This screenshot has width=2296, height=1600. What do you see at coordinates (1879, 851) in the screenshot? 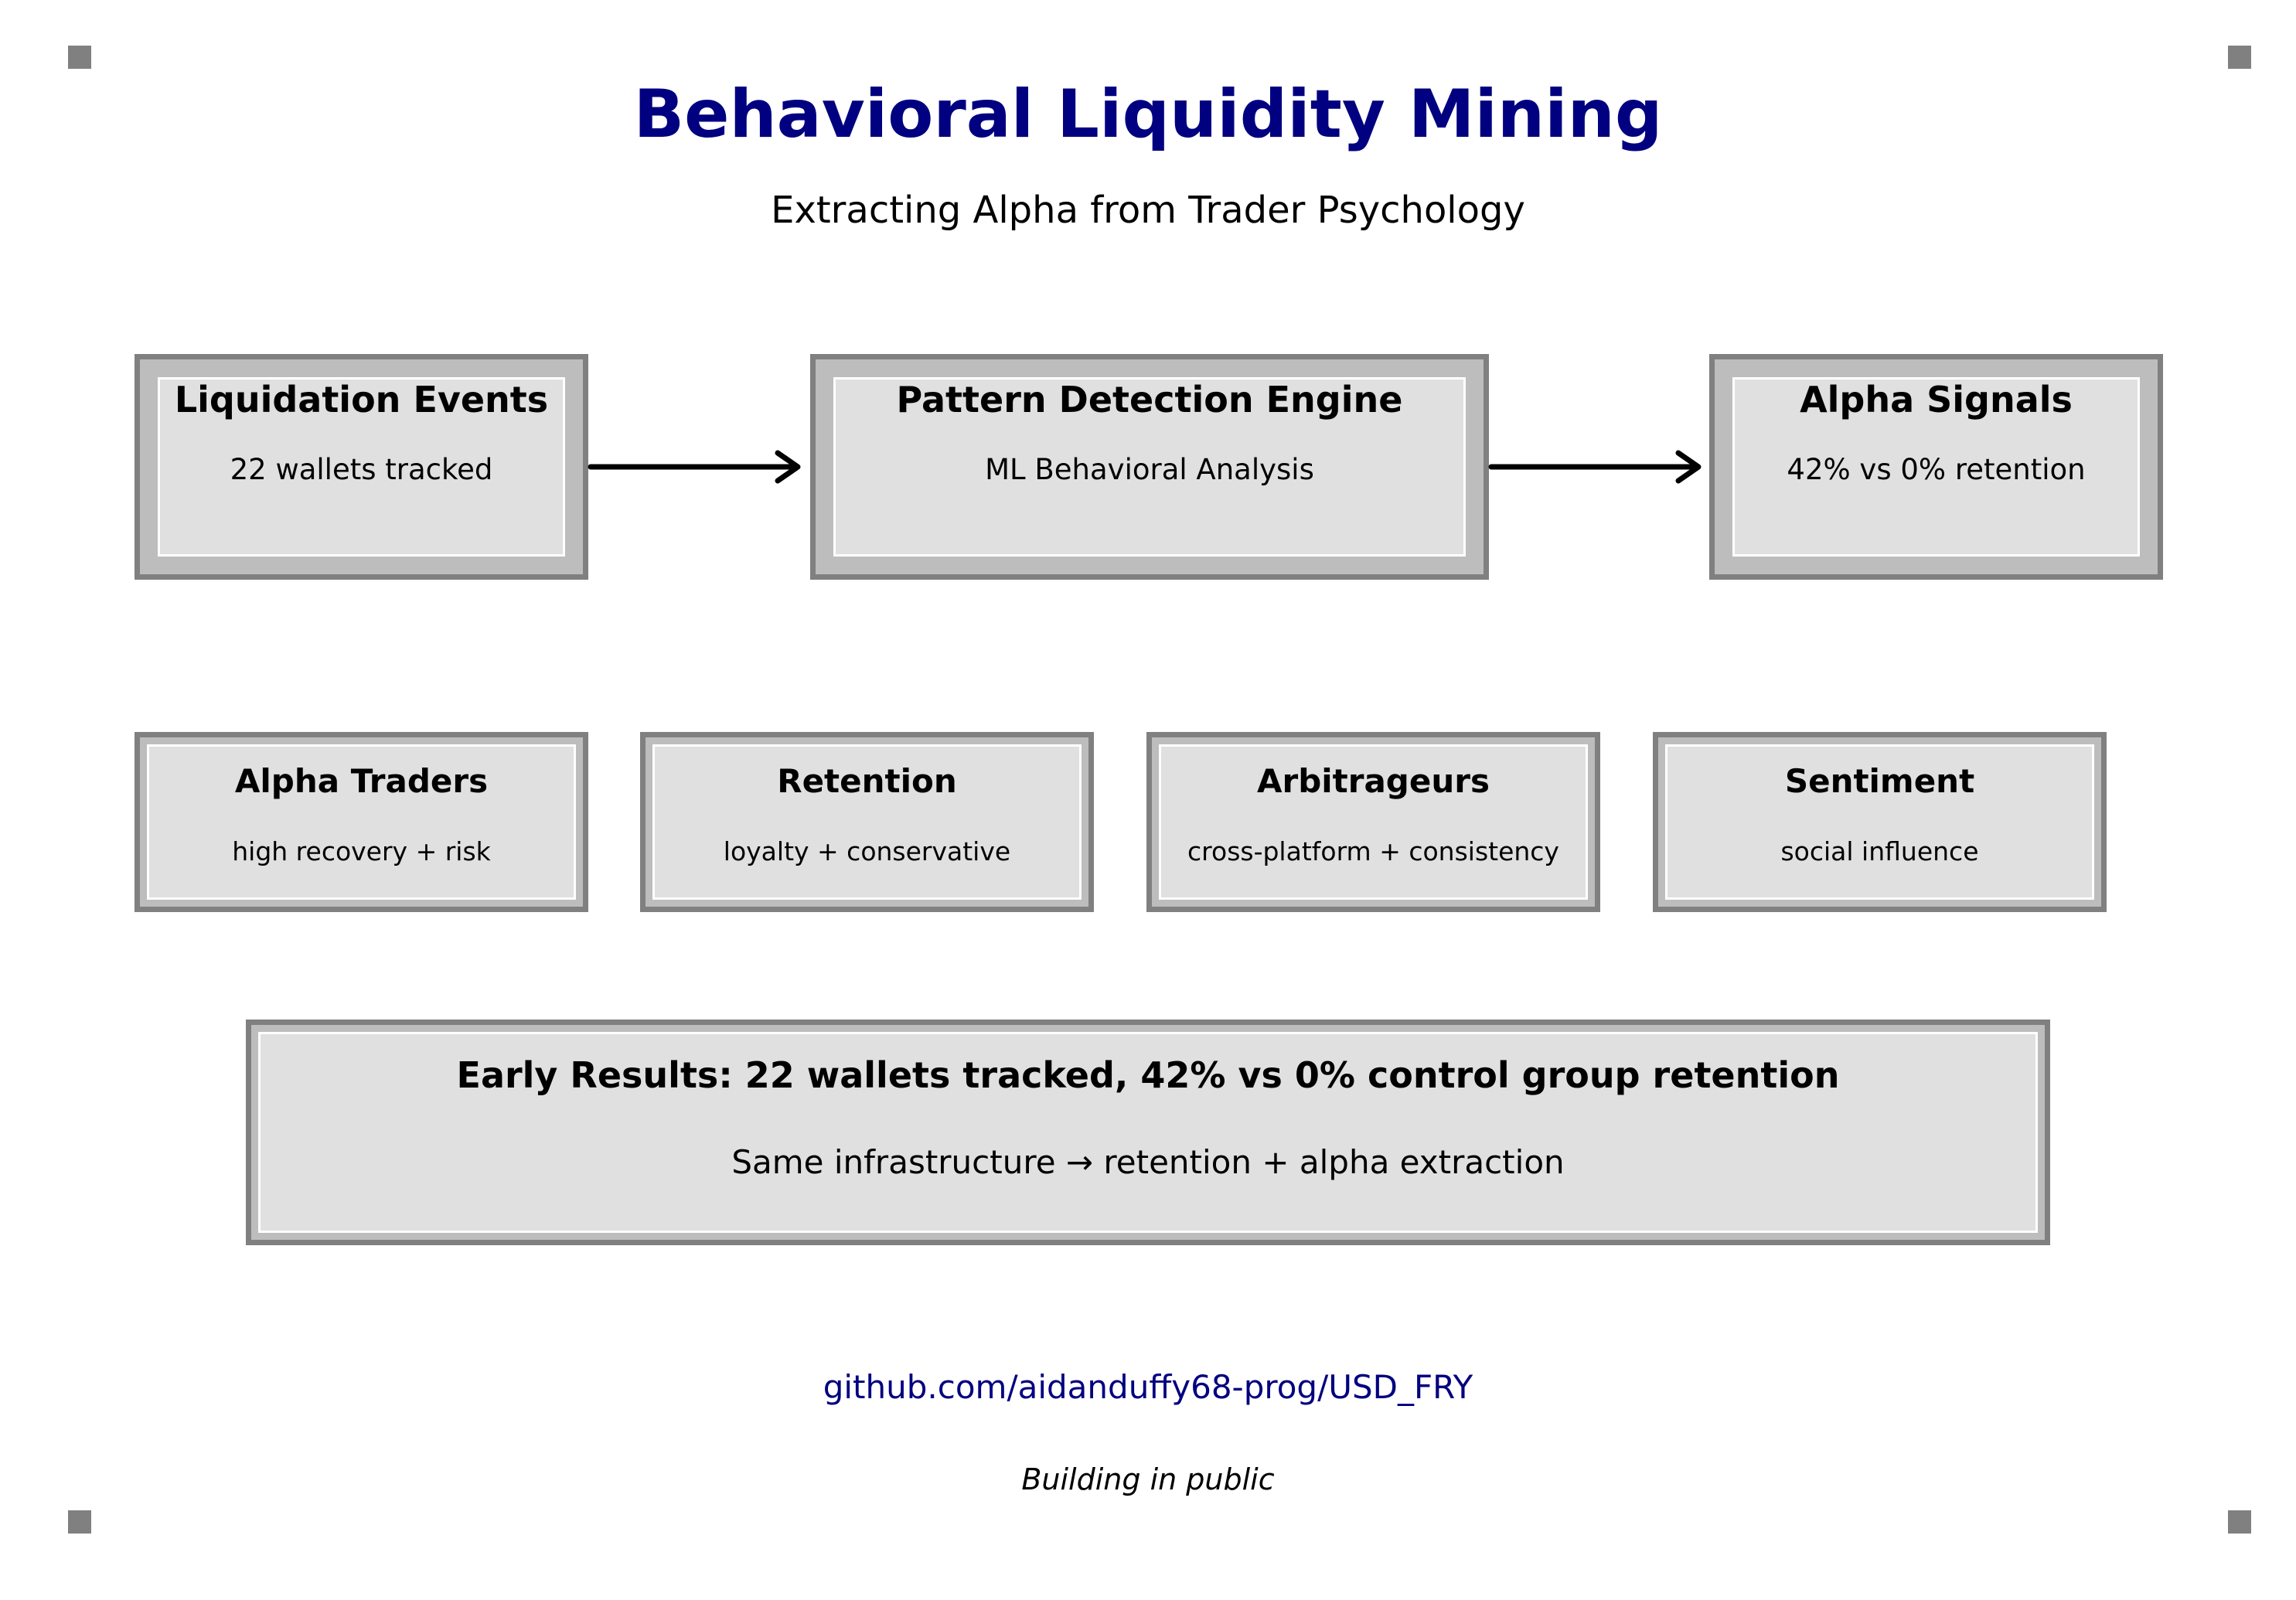
I see `box-detail: social influence` at bounding box center [1879, 851].